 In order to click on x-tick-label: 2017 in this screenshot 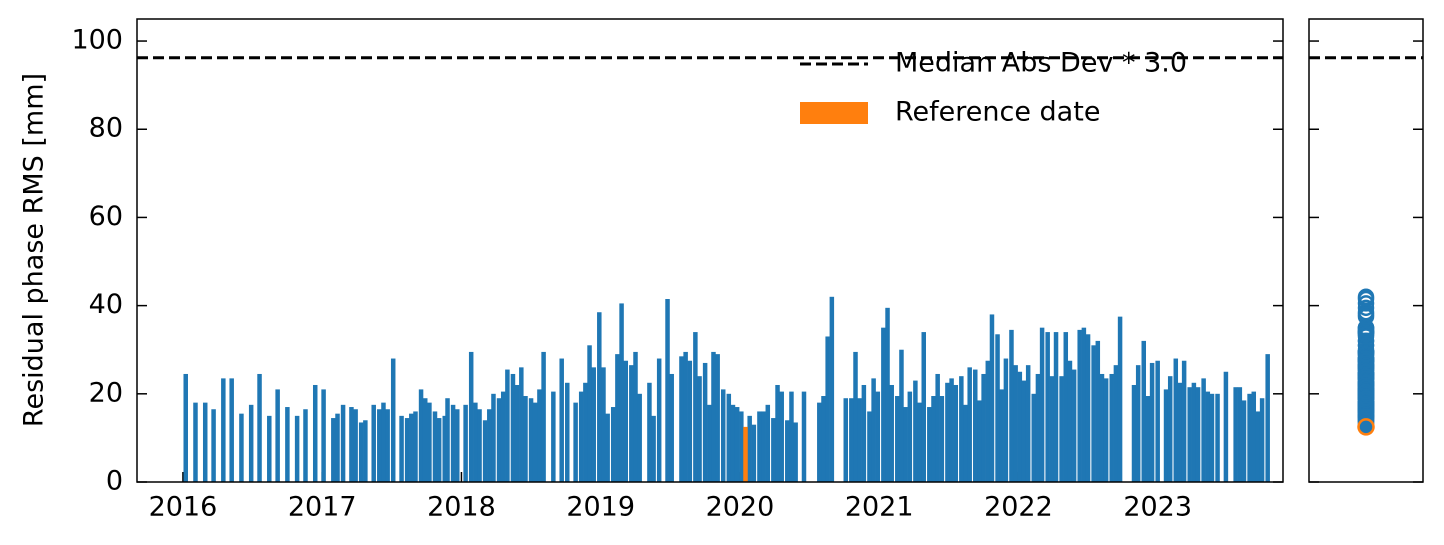, I will do `click(322, 507)`.